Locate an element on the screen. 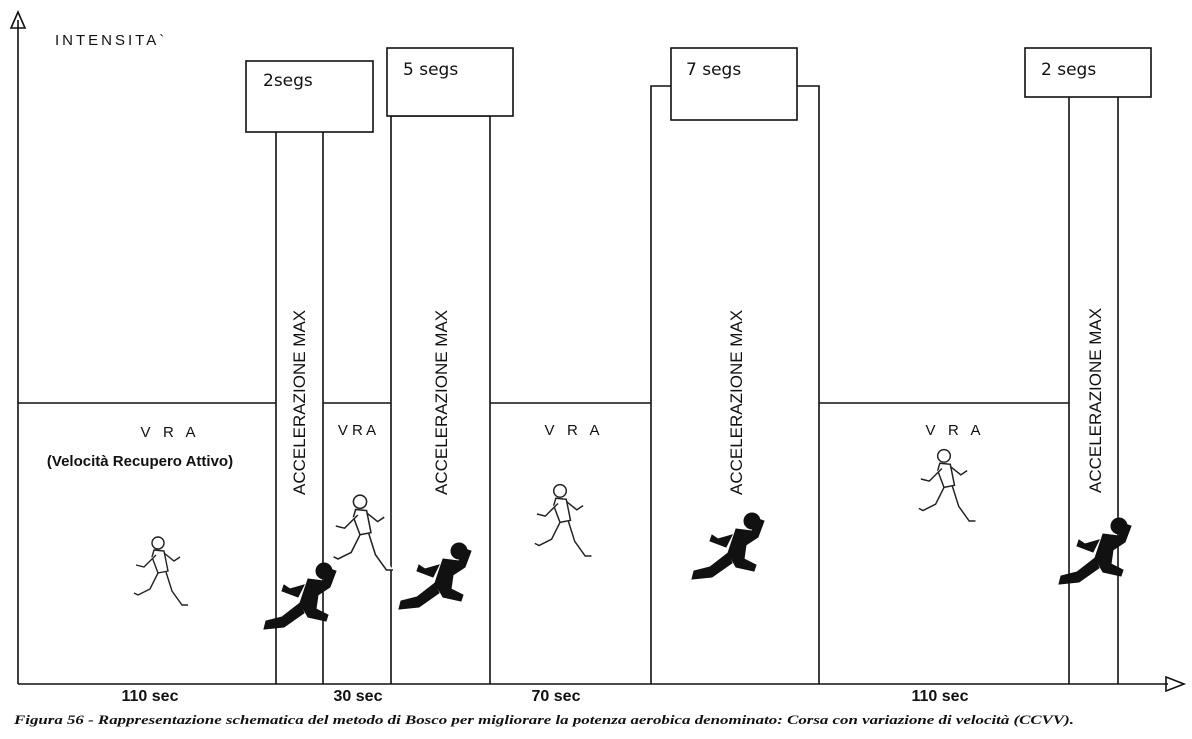 The height and width of the screenshot is (739, 1192). vra-label-4: V R A is located at coordinates (952, 430).